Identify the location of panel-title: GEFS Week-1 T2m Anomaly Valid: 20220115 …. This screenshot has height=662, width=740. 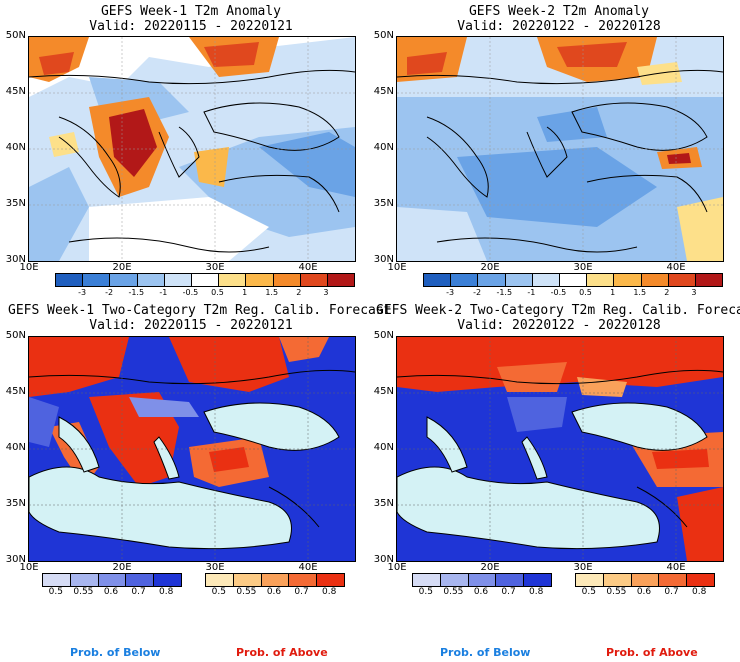
(191, 19).